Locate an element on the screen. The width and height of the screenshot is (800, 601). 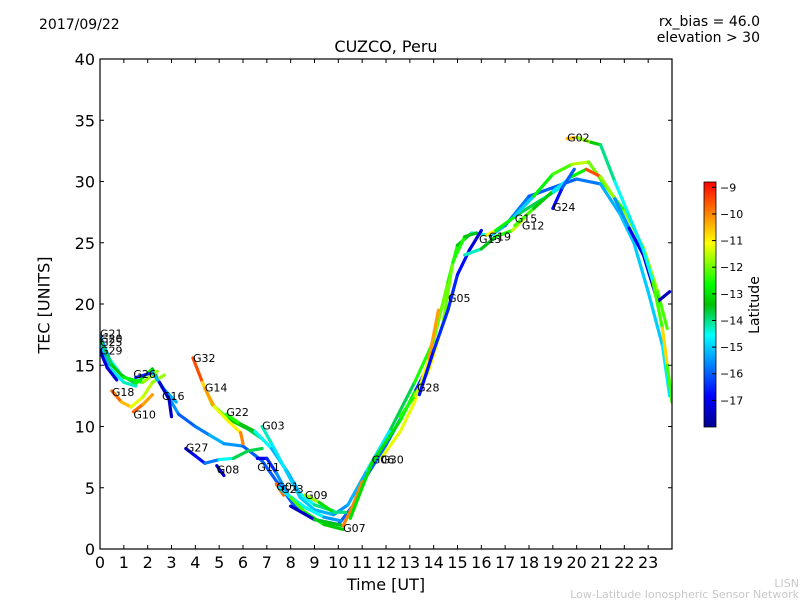
series-G24 is located at coordinates (563, 189).